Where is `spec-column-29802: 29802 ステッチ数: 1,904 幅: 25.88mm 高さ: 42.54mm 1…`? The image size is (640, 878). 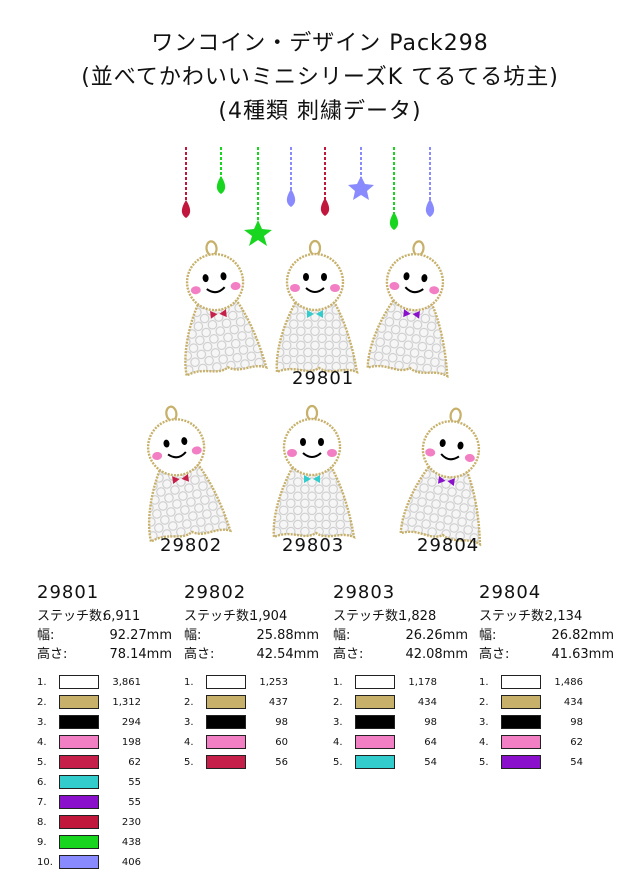 spec-column-29802: 29802 ステッチ数: 1,904 幅: 25.88mm 高さ: 42.54mm 1… is located at coordinates (251, 678).